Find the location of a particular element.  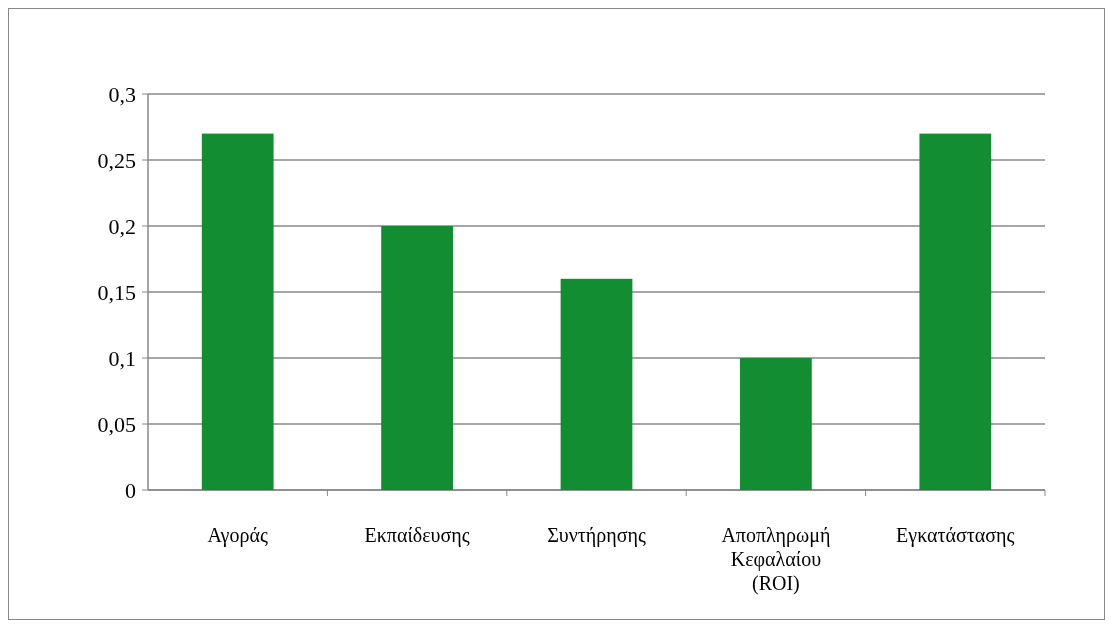

y-tick-label: 0,25 is located at coordinates (116, 160).